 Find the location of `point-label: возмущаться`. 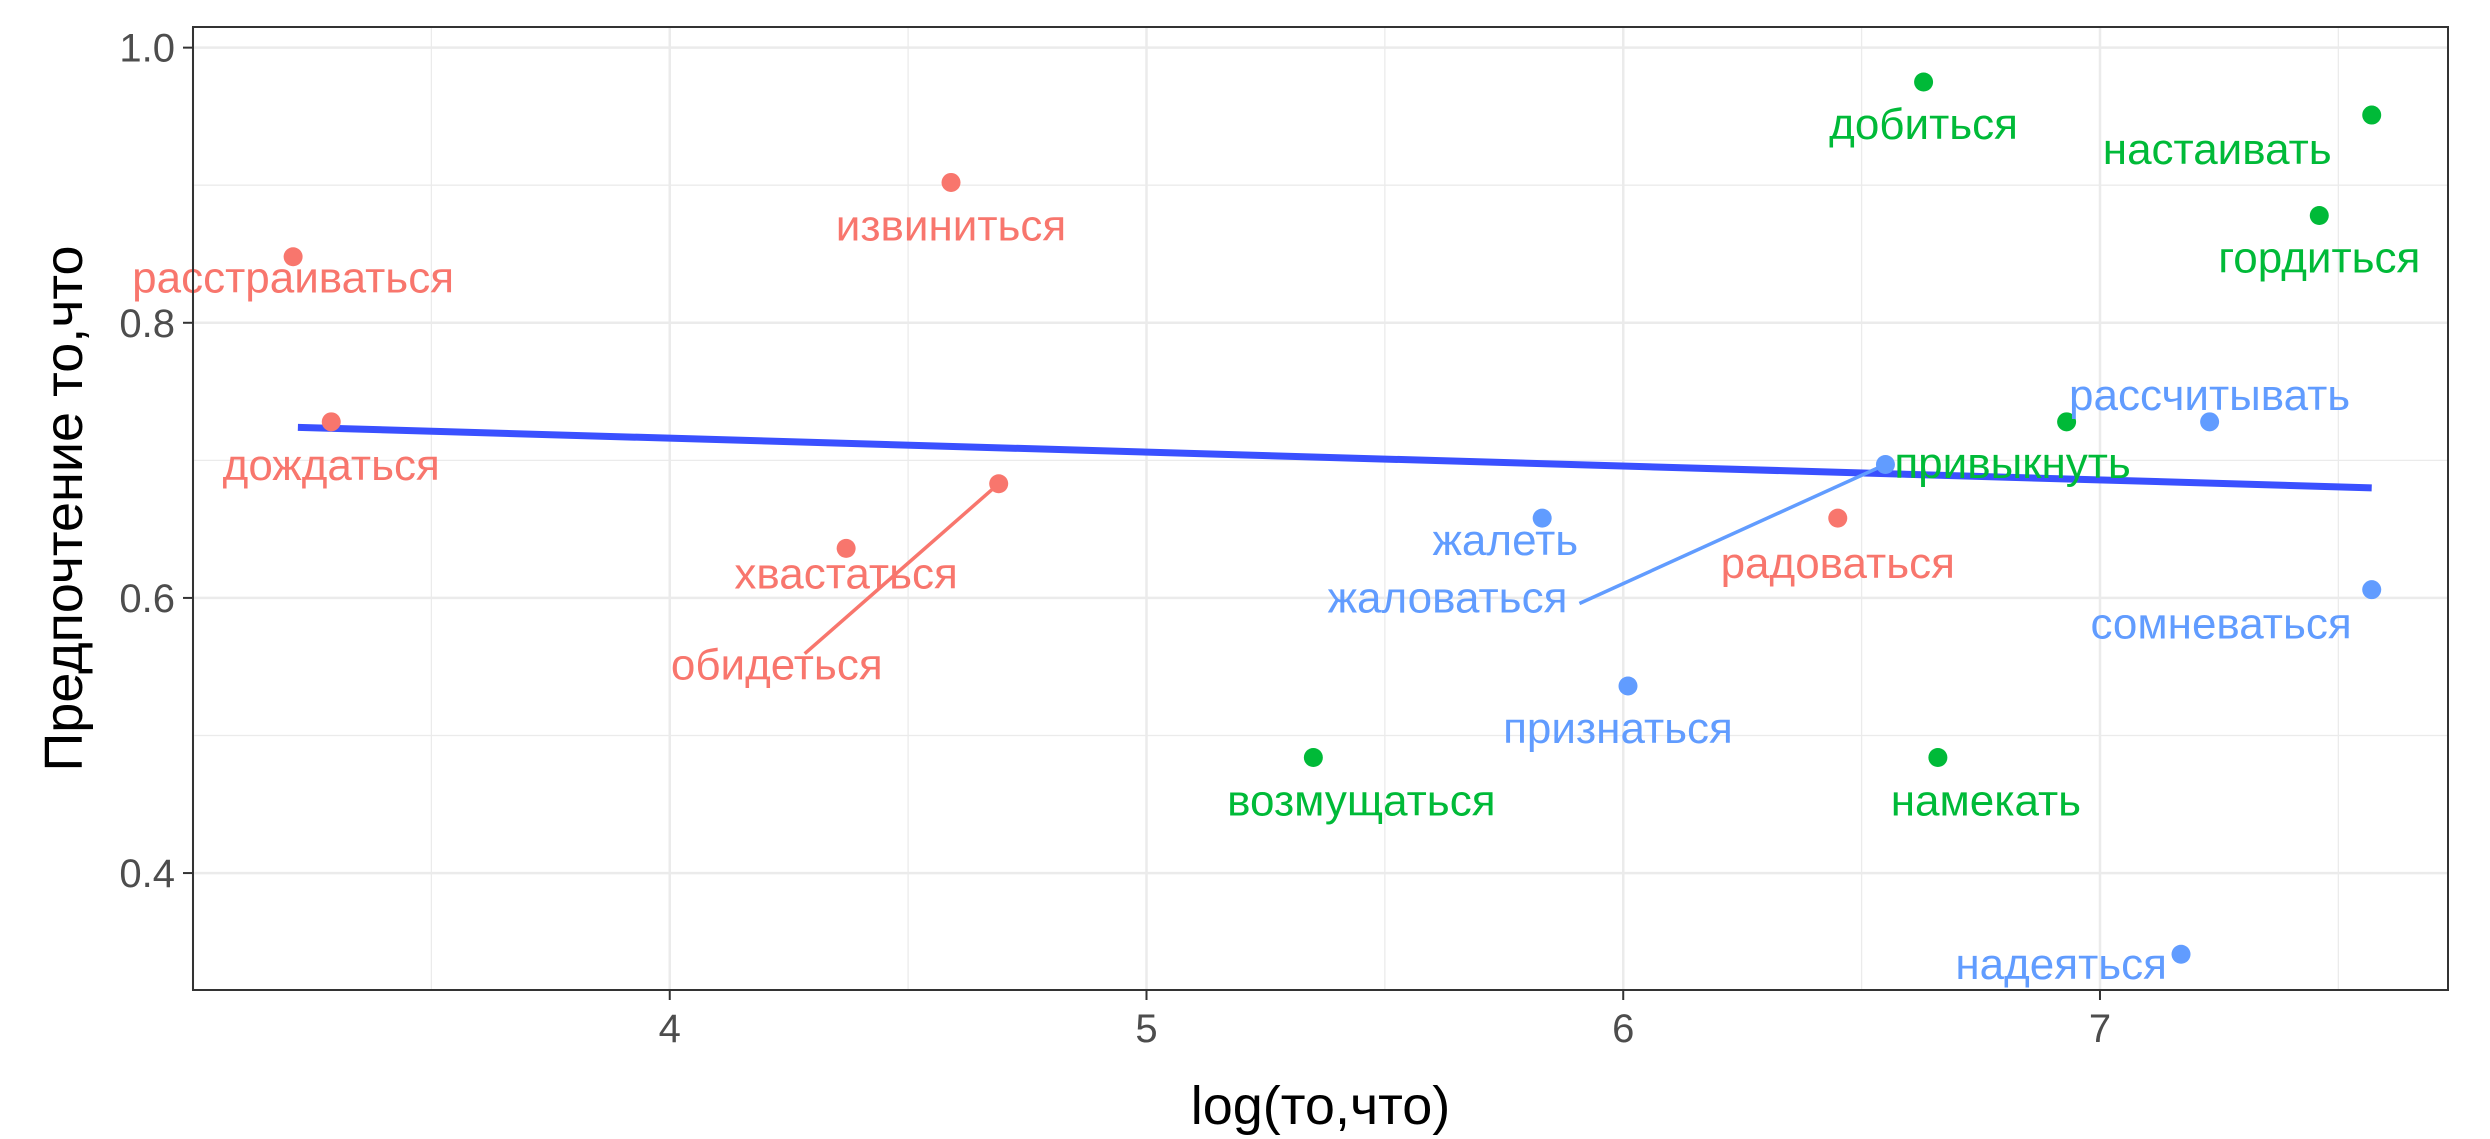

point-label: возмущаться is located at coordinates (1361, 801).